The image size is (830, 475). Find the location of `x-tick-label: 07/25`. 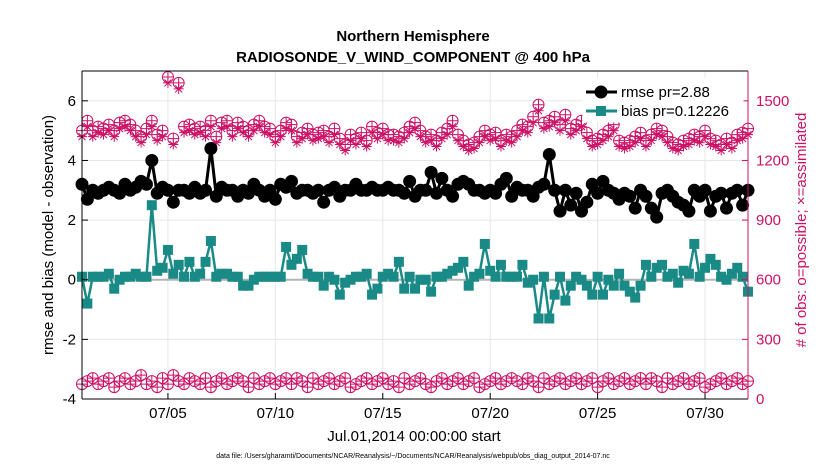

x-tick-label: 07/25 is located at coordinates (598, 413).